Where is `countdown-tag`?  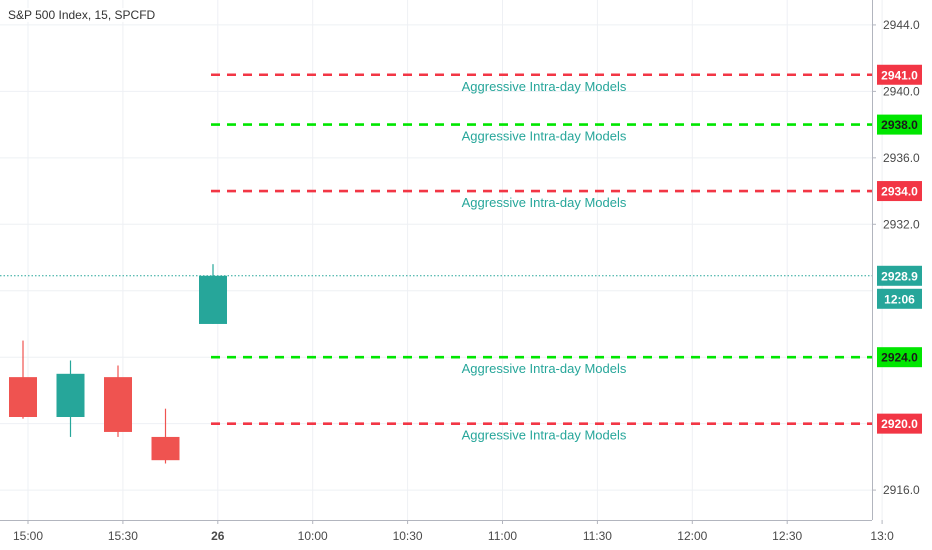
countdown-tag is located at coordinates (899, 298).